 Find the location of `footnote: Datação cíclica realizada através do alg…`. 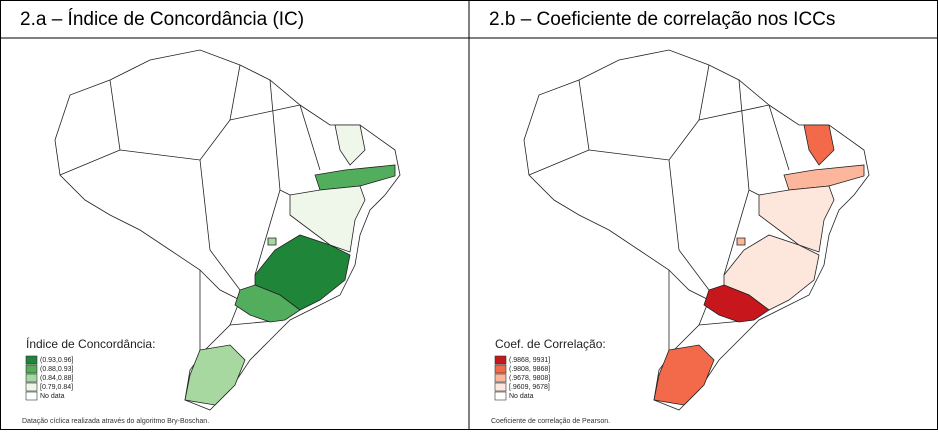

footnote: Datação cíclica realizada através do alg… is located at coordinates (115, 421).